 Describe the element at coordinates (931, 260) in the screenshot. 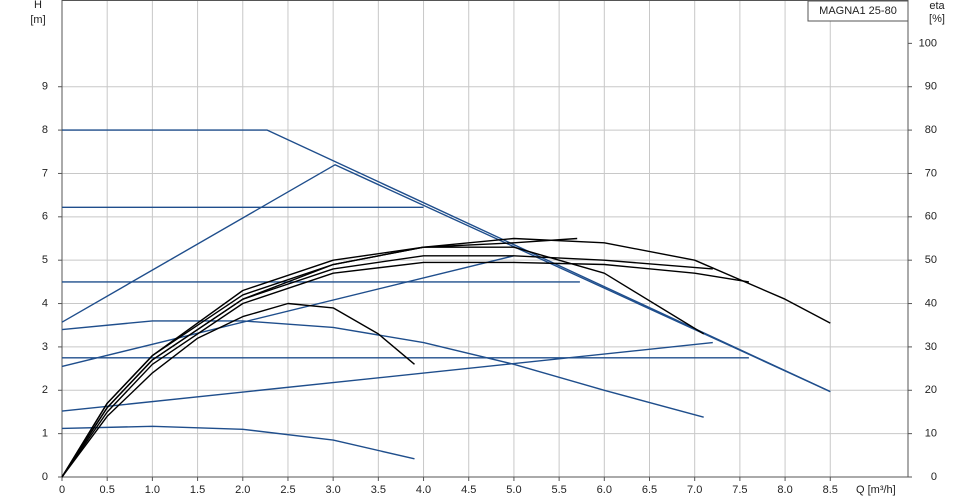

I see `y2-tick-label: 50` at that location.